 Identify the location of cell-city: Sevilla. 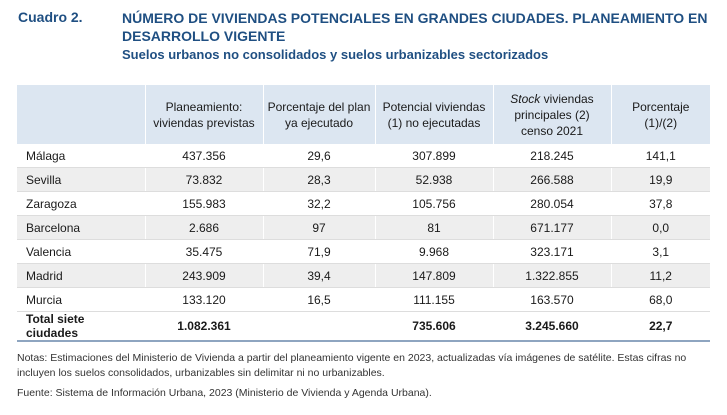
(81, 179).